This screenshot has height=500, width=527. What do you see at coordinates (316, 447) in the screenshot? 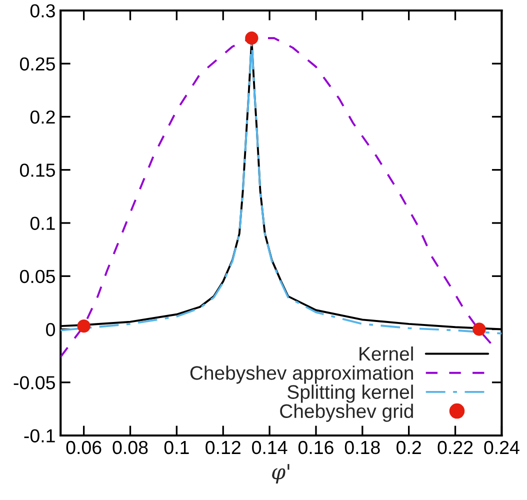
I see `x-tick-label: 0.16` at bounding box center [316, 447].